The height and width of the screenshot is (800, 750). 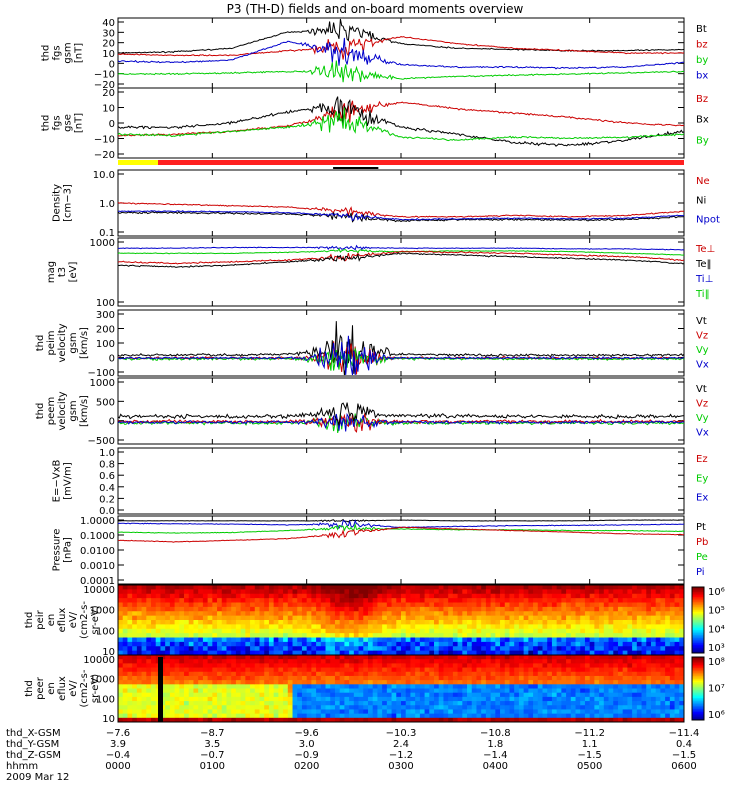 What do you see at coordinates (118, 755) in the screenshot?
I see `footer-value: −0.4` at bounding box center [118, 755].